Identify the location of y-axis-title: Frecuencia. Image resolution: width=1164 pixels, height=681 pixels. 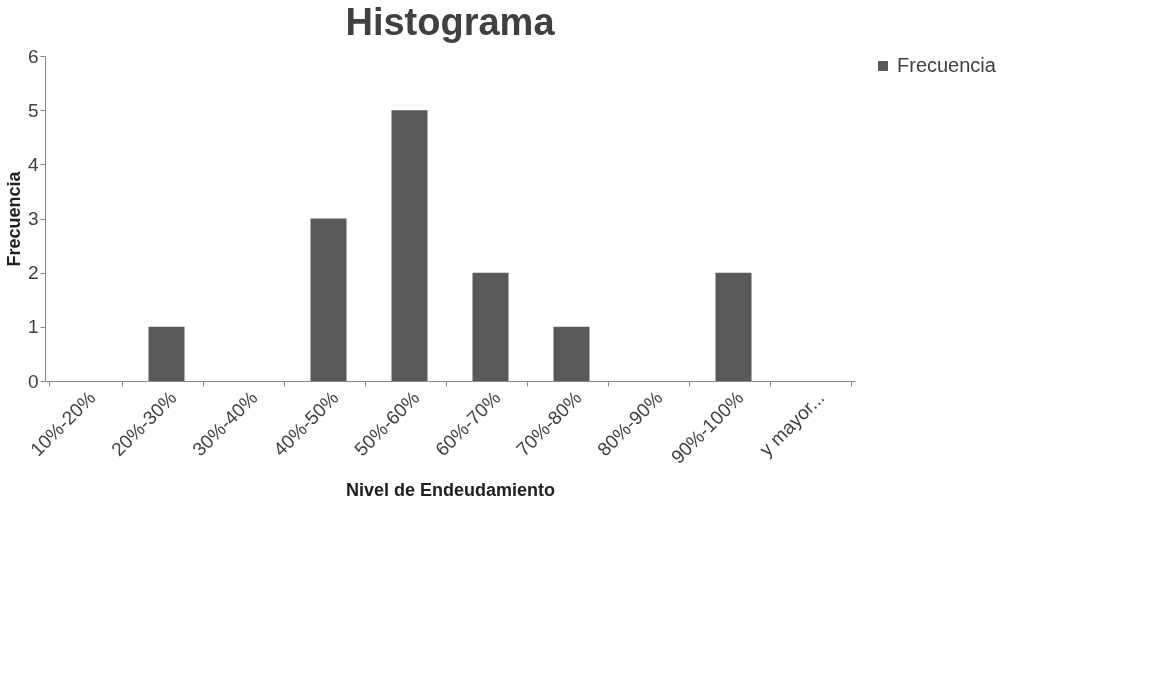
(13, 218).